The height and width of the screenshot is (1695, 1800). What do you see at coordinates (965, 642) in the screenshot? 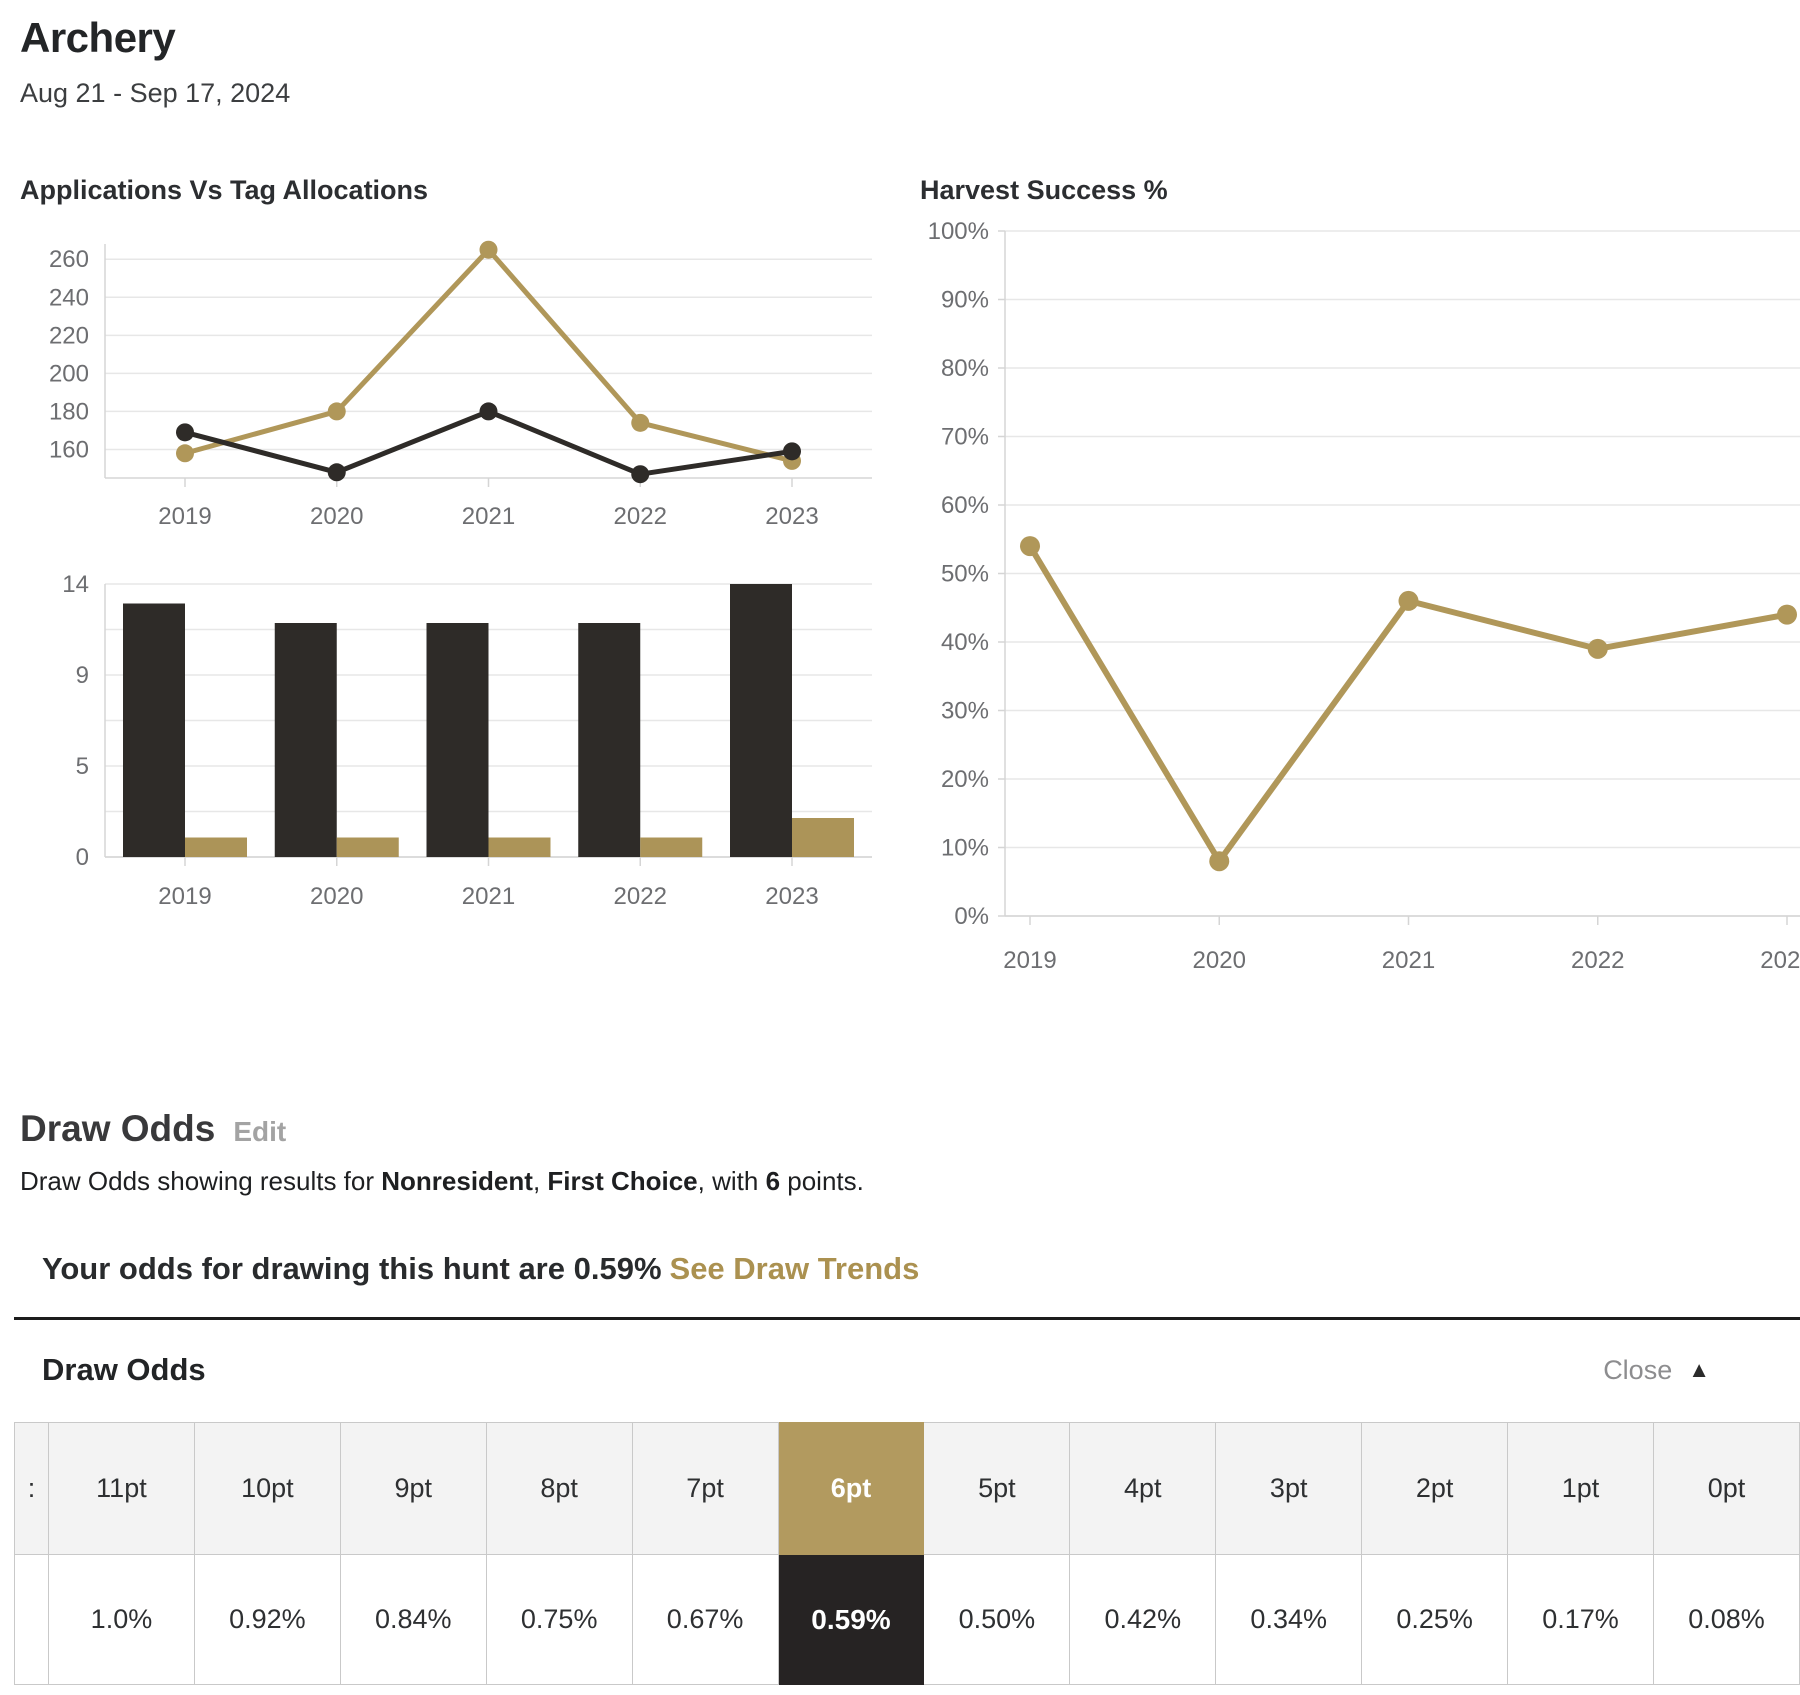
I see `svg-text: 40%` at bounding box center [965, 642].